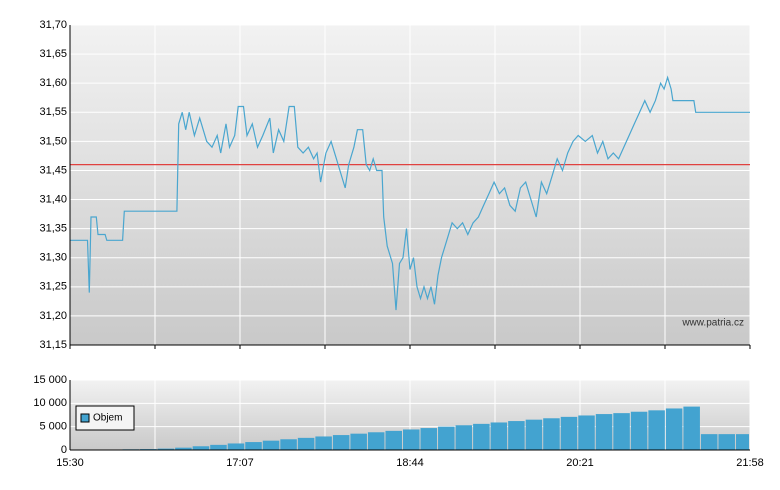  I want to click on x-tick-label: 21:58, so click(750, 463).